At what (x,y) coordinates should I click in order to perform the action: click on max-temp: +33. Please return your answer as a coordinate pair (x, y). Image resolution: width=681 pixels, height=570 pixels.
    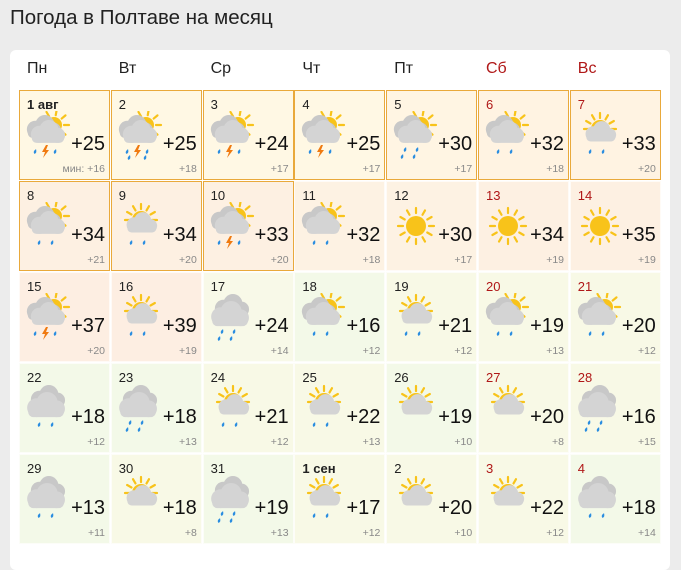
    Looking at the image, I should click on (638, 144).